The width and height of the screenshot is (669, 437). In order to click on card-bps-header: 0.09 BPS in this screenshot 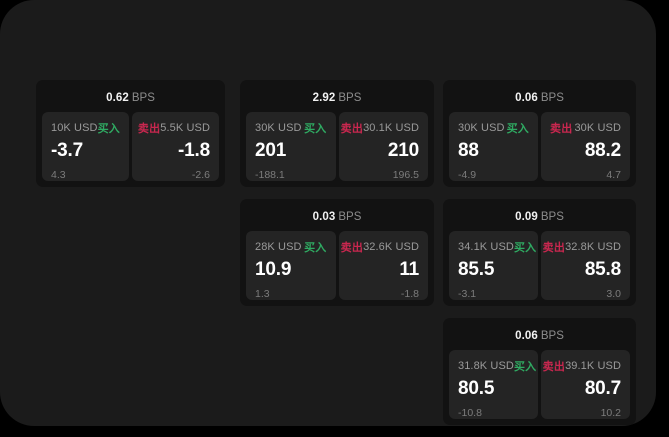, I will do `click(539, 218)`.